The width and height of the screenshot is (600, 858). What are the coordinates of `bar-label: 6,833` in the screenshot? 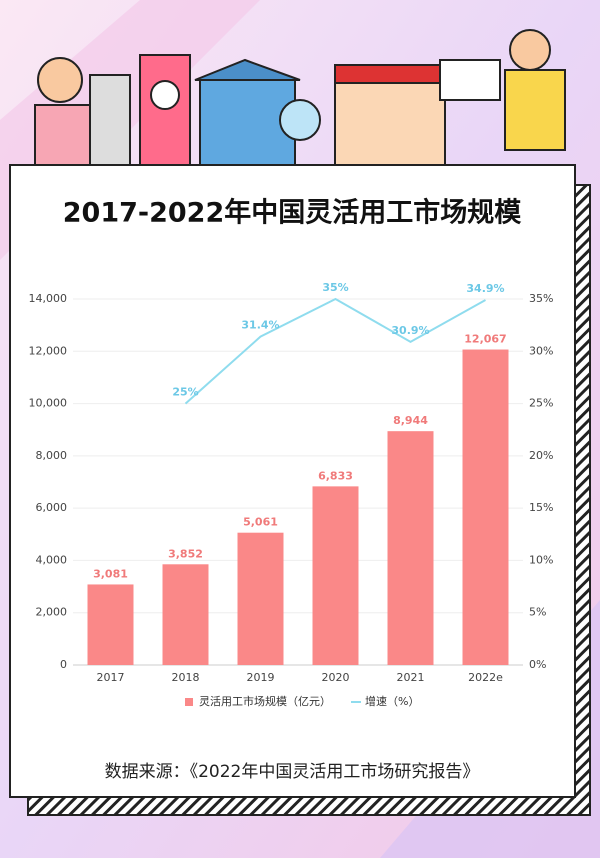 It's located at (335, 475).